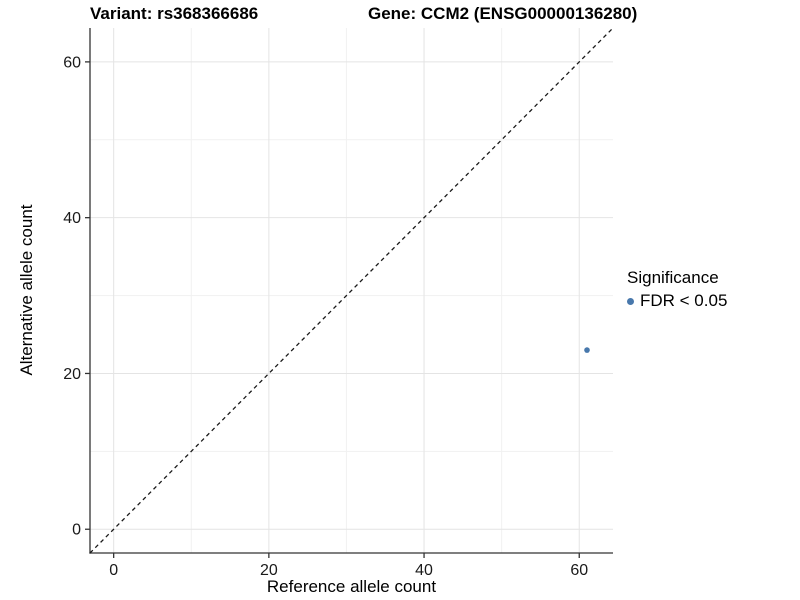 The width and height of the screenshot is (800, 600). What do you see at coordinates (503, 13) in the screenshot?
I see `gene-title: Gene: CCM2 (ENSG00000136280)` at bounding box center [503, 13].